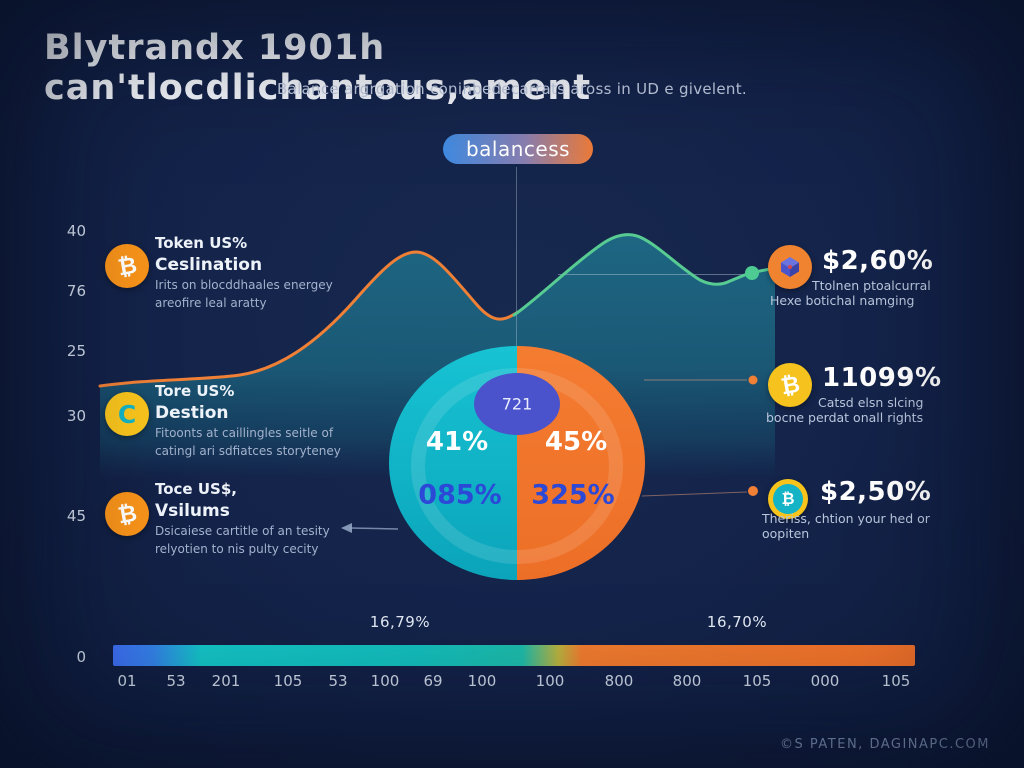 The height and width of the screenshot is (768, 1024). Describe the element at coordinates (76, 416) in the screenshot. I see `axis-label-30: 30` at that location.